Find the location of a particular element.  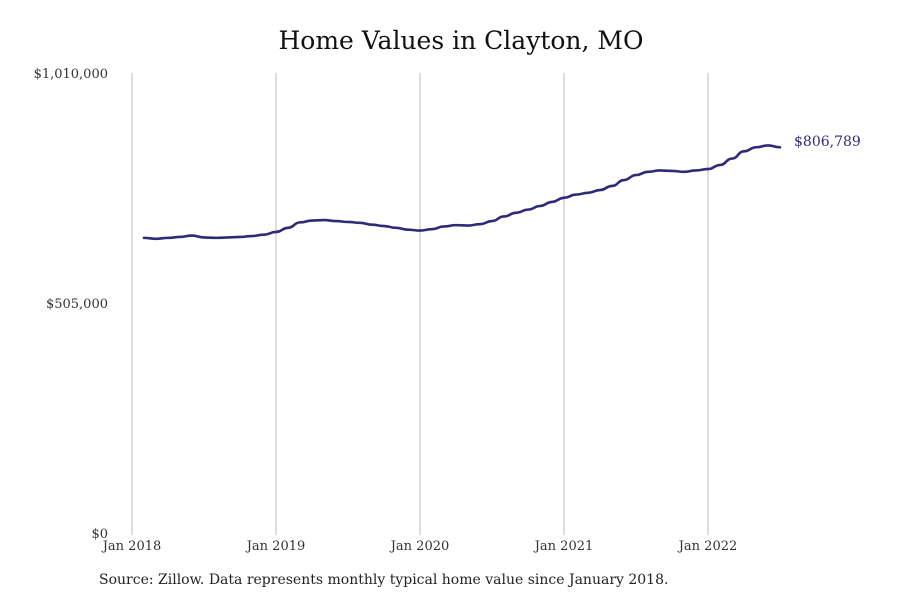

end-value-label: $806,789 is located at coordinates (827, 142).